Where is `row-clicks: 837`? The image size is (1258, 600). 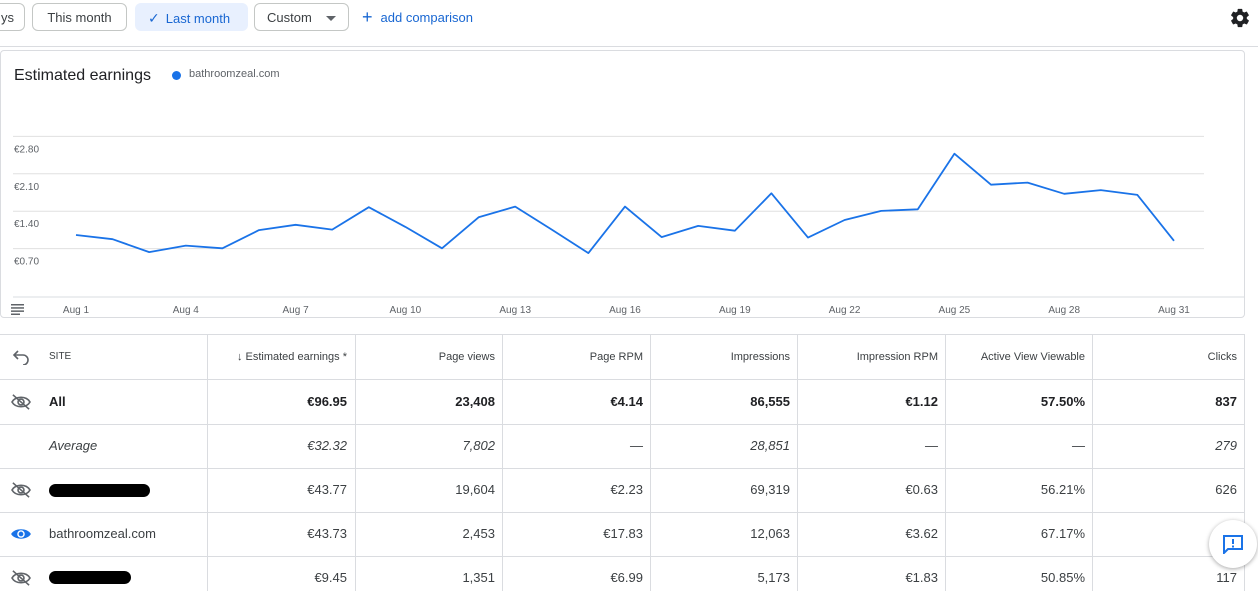 row-clicks: 837 is located at coordinates (1226, 401).